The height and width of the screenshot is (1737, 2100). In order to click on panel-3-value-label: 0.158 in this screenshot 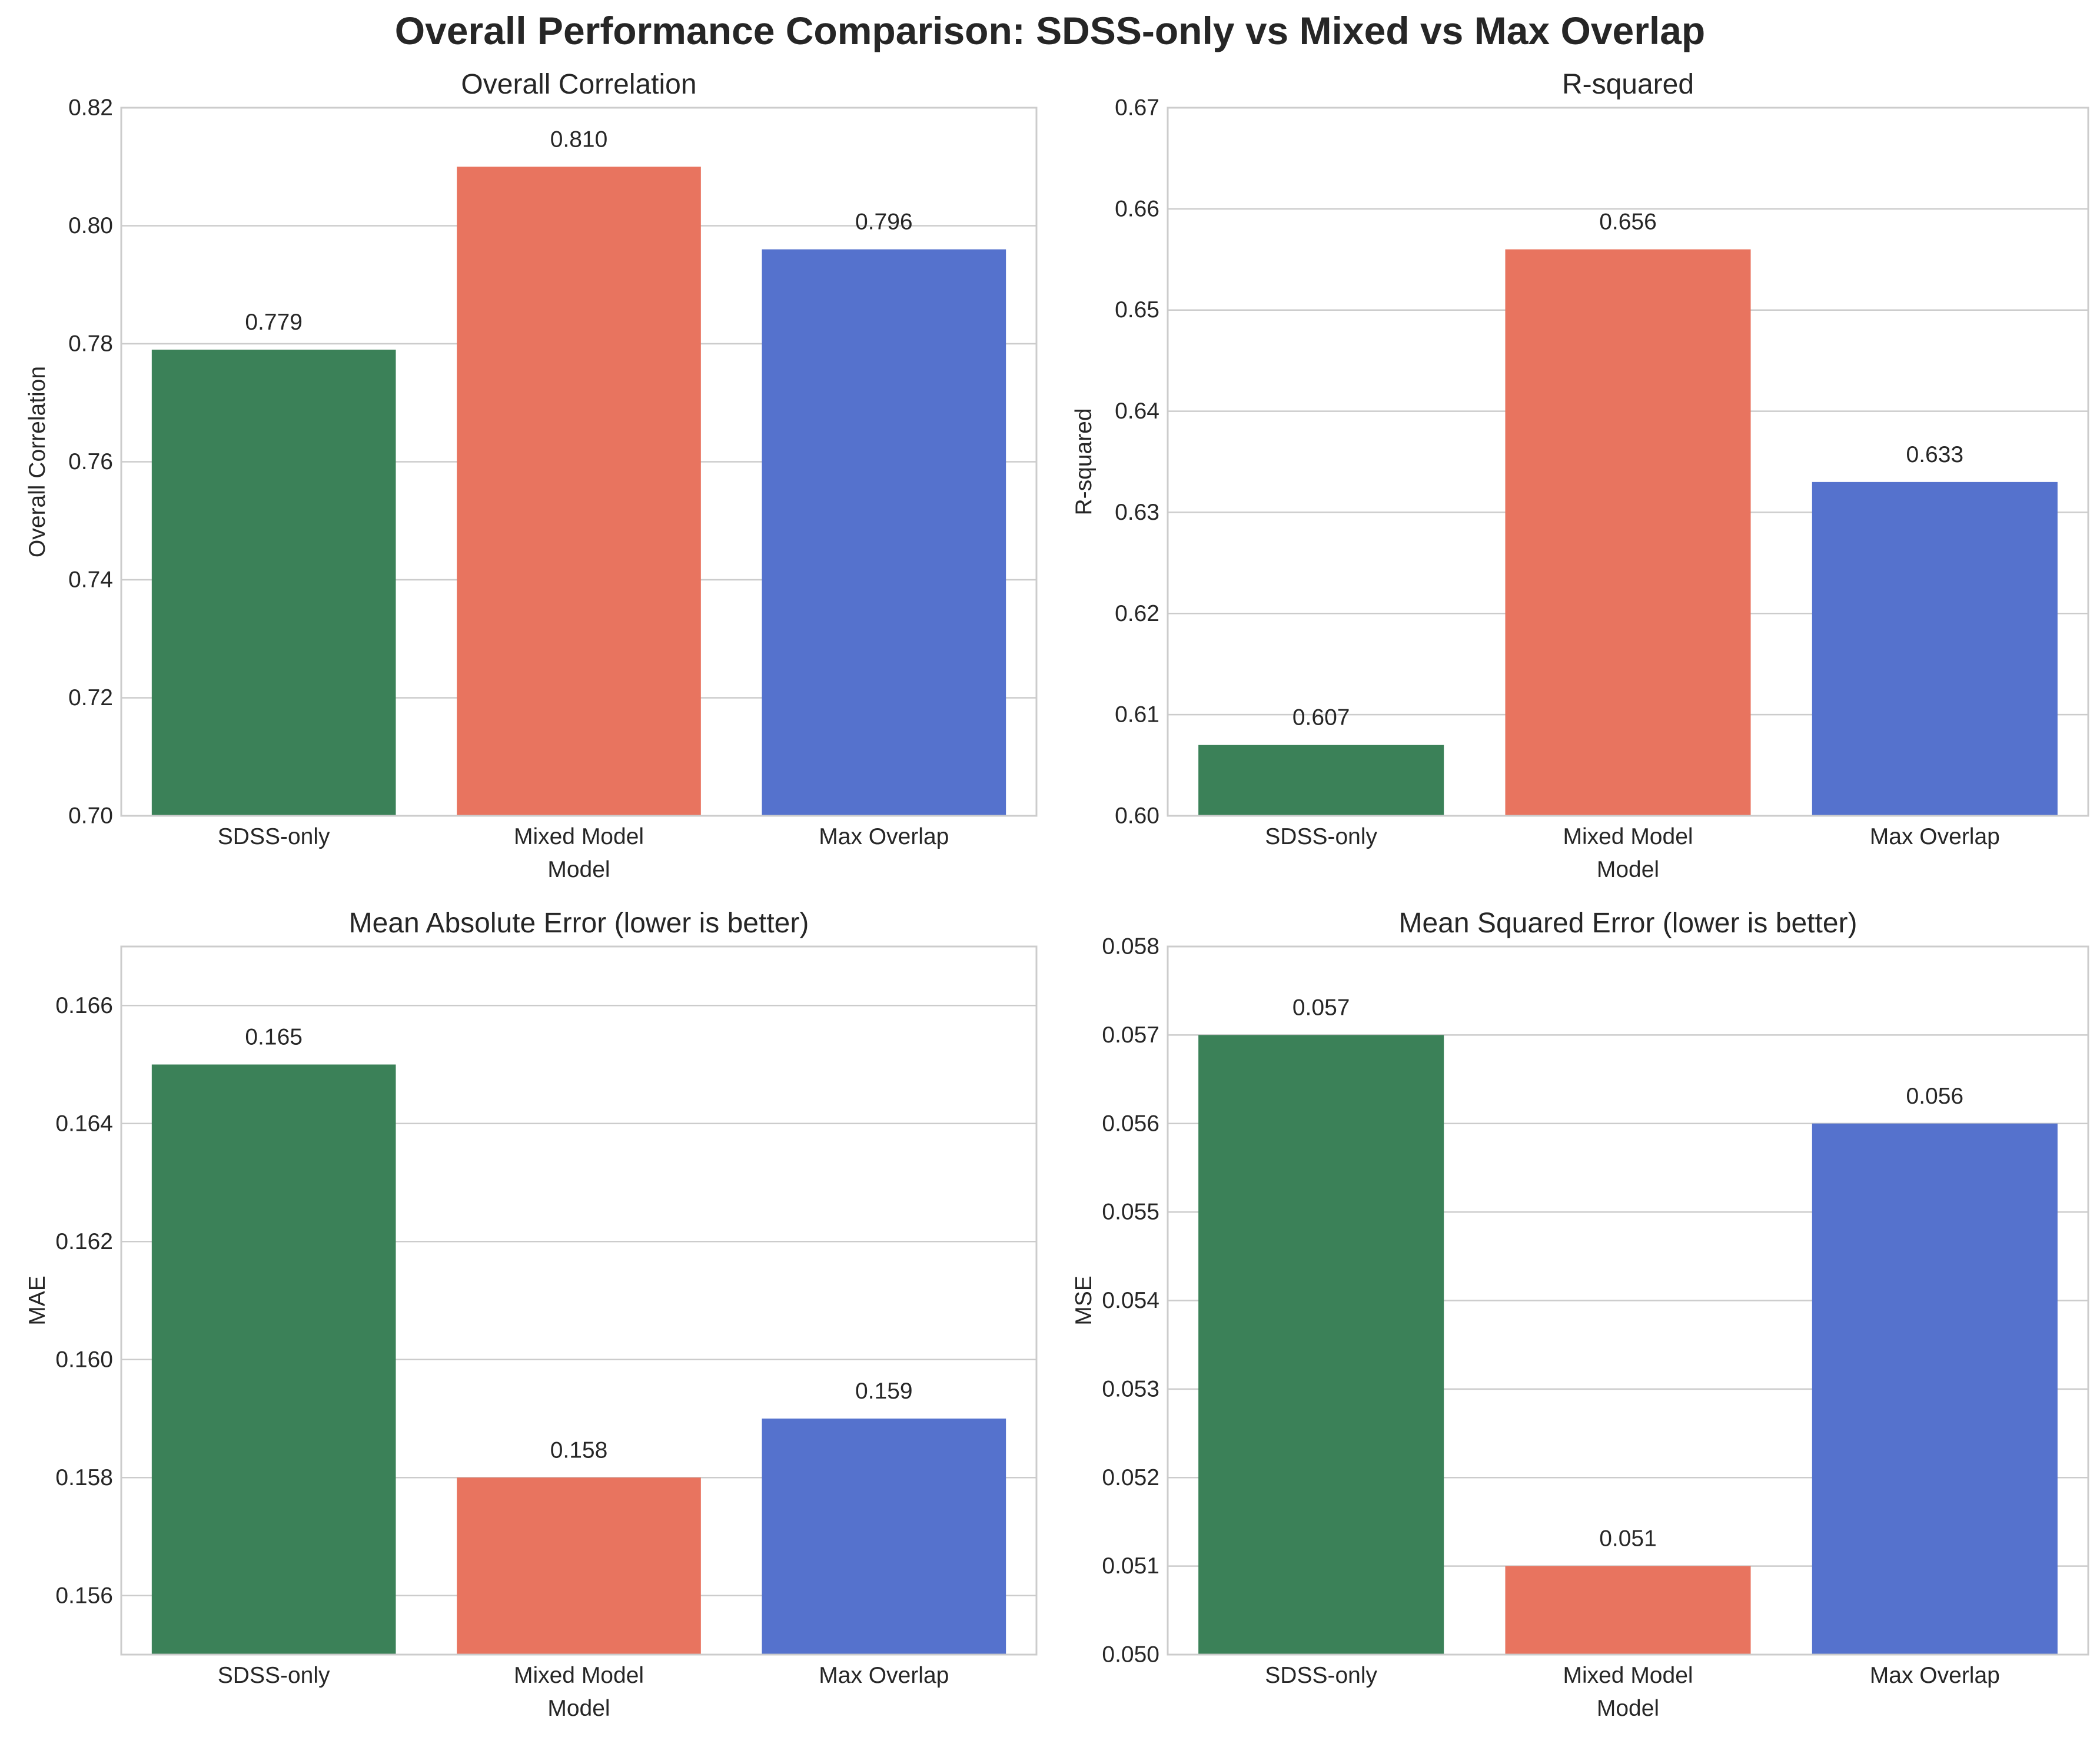, I will do `click(579, 1450)`.